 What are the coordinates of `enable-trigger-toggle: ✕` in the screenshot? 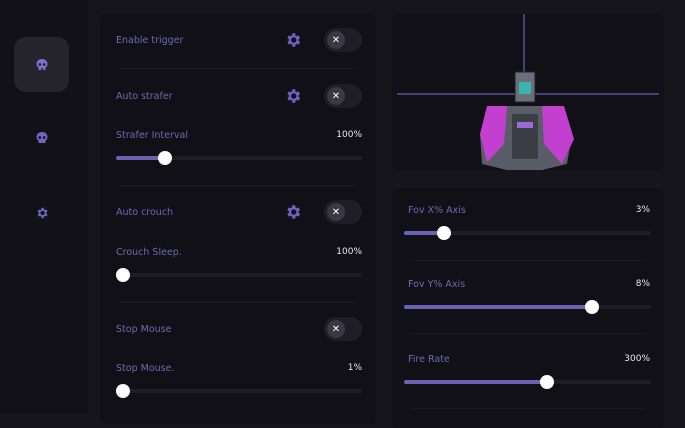 It's located at (343, 40).